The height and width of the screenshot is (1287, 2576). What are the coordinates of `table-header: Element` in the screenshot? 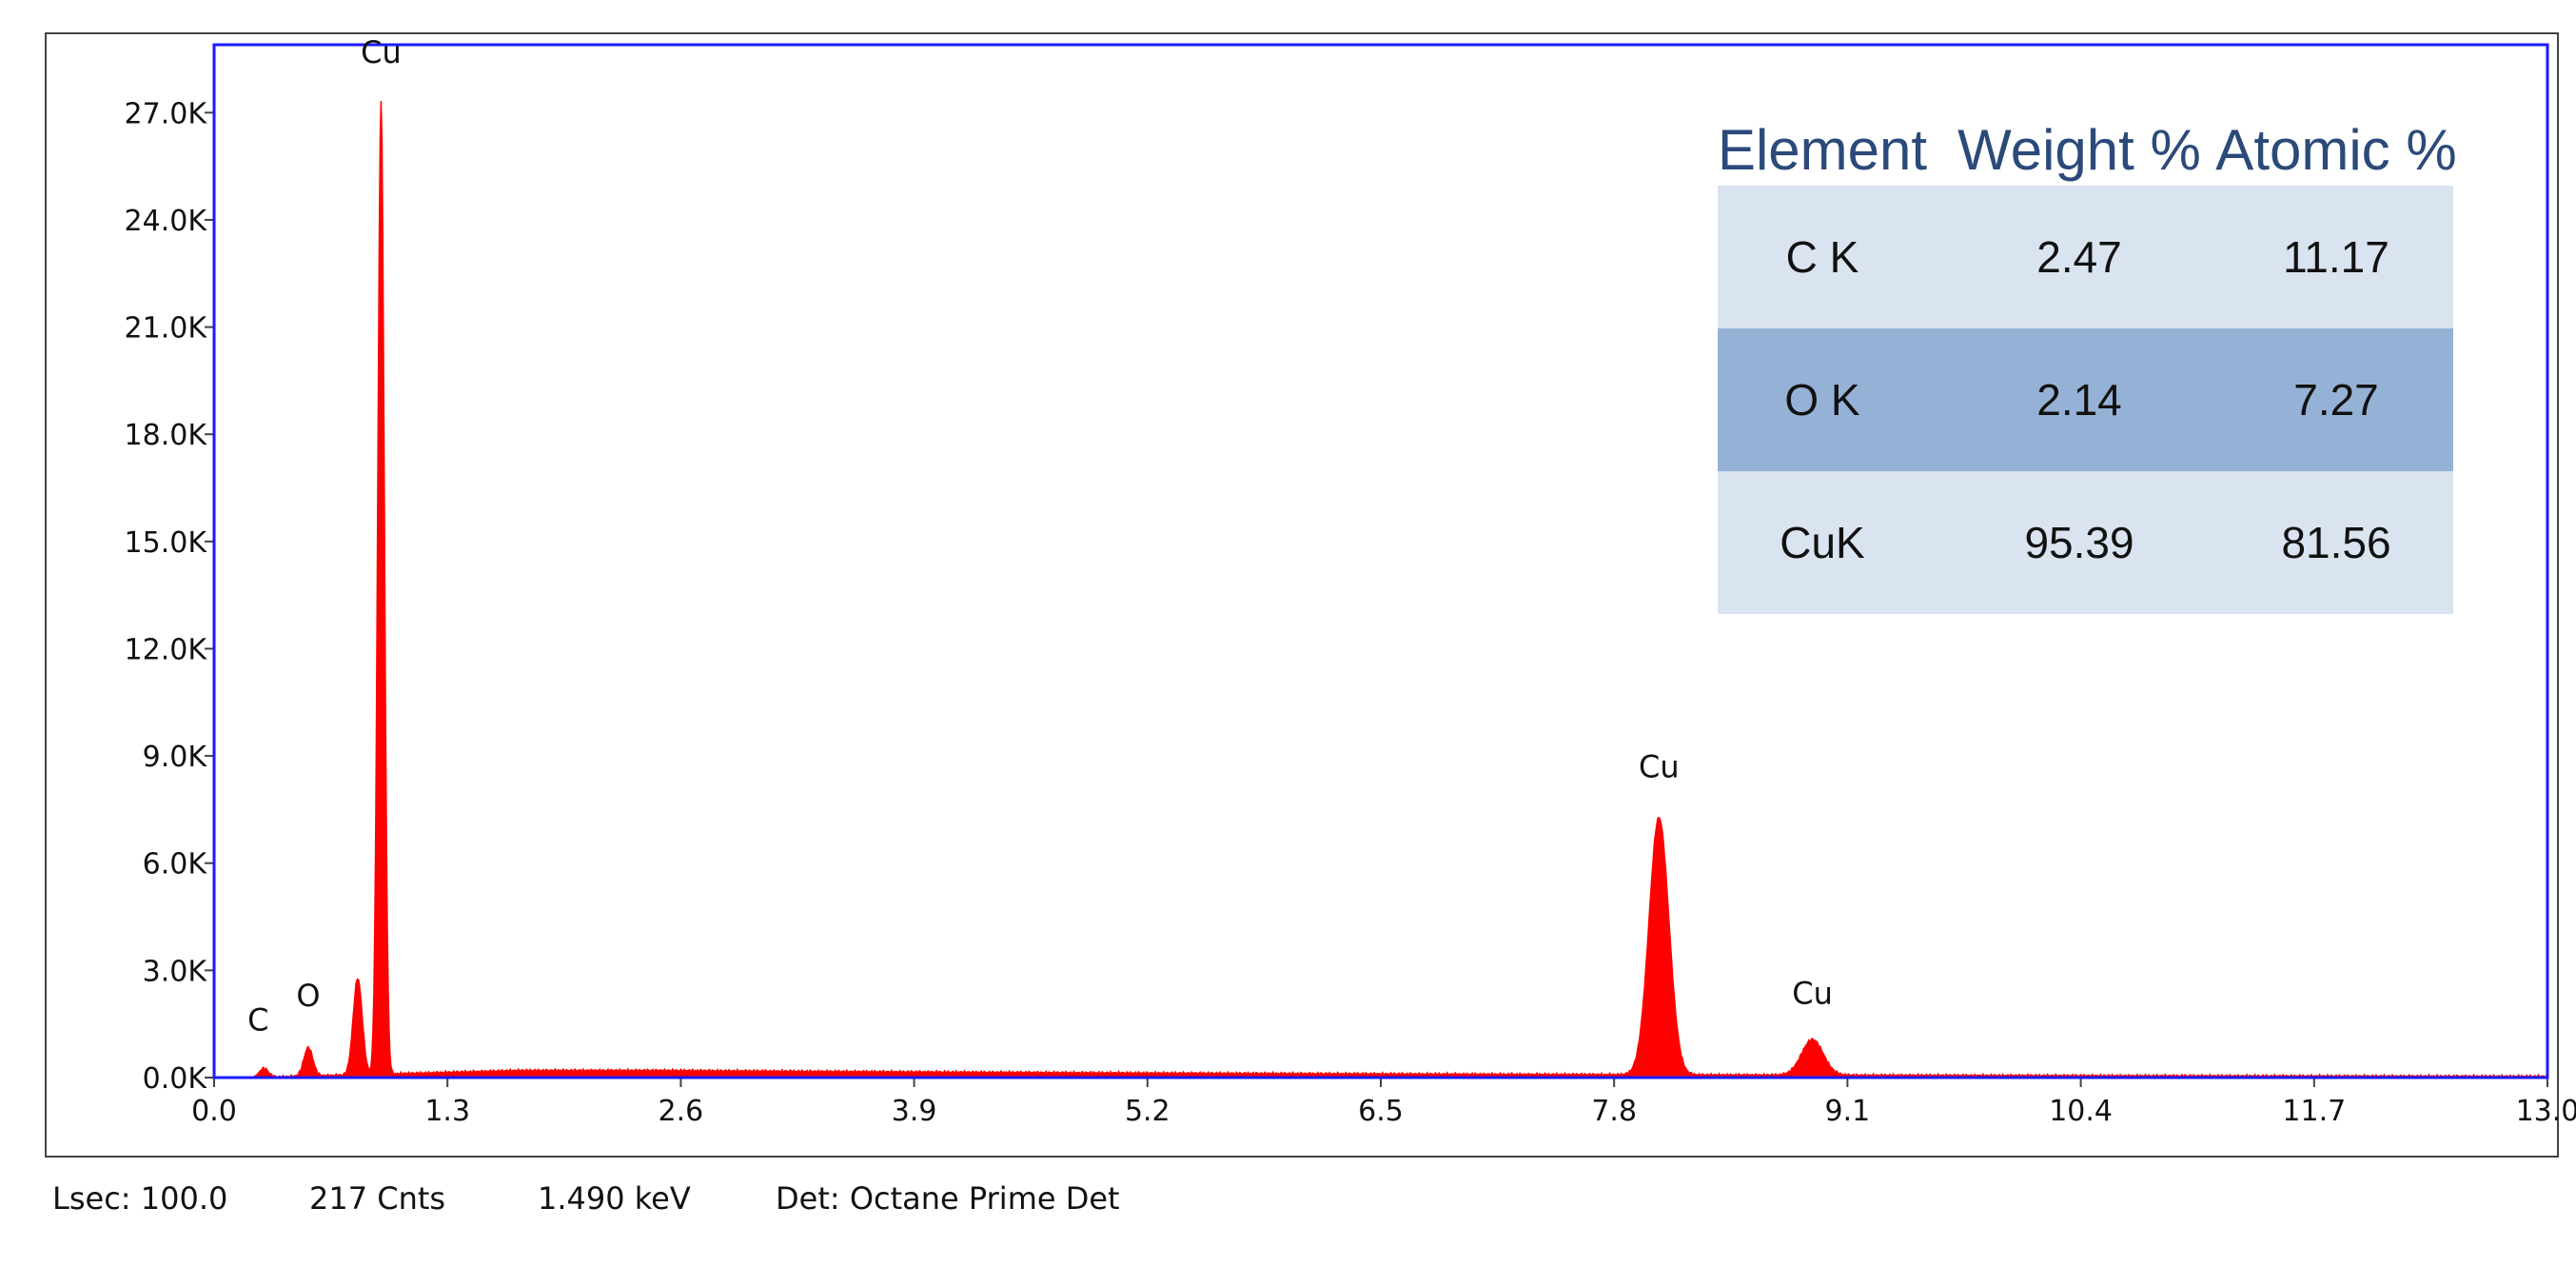 It's located at (1822, 150).